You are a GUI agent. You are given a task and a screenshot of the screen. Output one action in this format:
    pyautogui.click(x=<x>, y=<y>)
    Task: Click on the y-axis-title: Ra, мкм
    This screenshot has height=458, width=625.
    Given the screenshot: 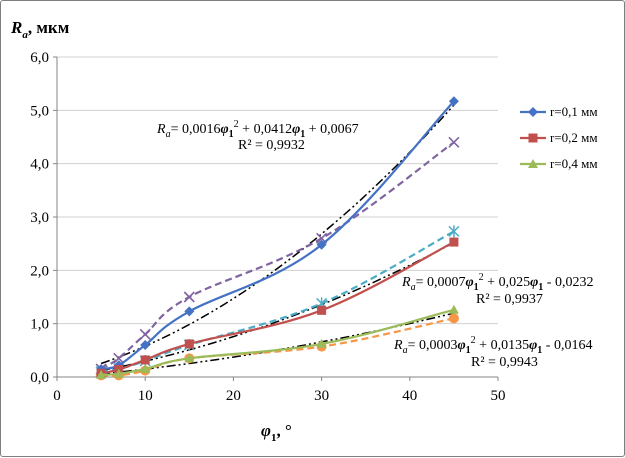 What is the action you would take?
    pyautogui.click(x=40, y=29)
    